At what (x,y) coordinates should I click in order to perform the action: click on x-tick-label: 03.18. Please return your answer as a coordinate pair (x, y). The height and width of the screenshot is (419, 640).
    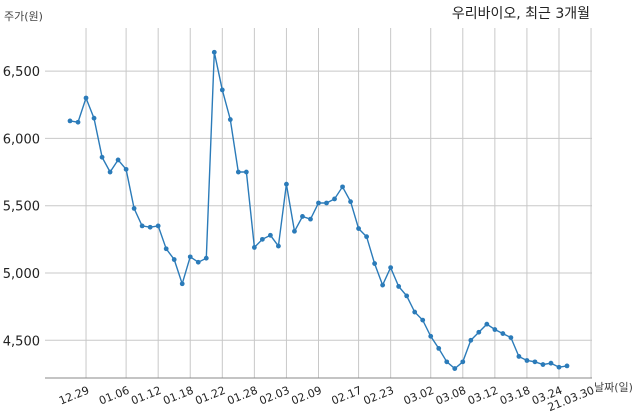
    Looking at the image, I should click on (515, 396).